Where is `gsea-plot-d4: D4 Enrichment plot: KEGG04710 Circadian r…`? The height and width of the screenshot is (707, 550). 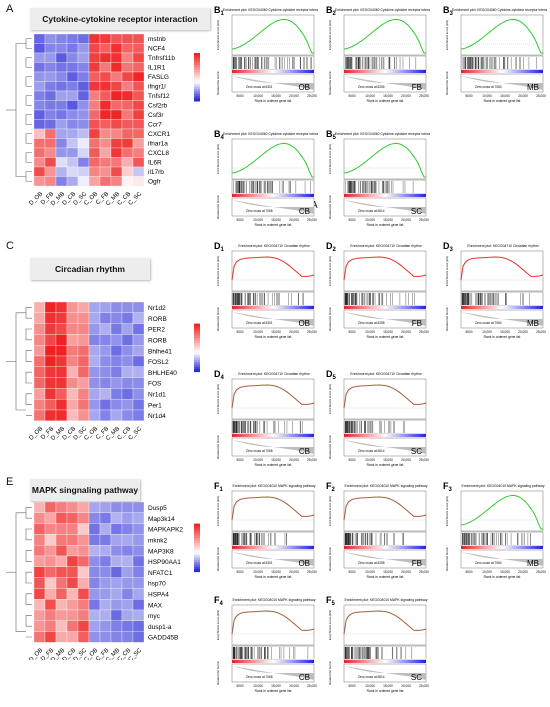
gsea-plot-d4: D4 Enrichment plot: KEGG04710 Circadian r… is located at coordinates (266, 422).